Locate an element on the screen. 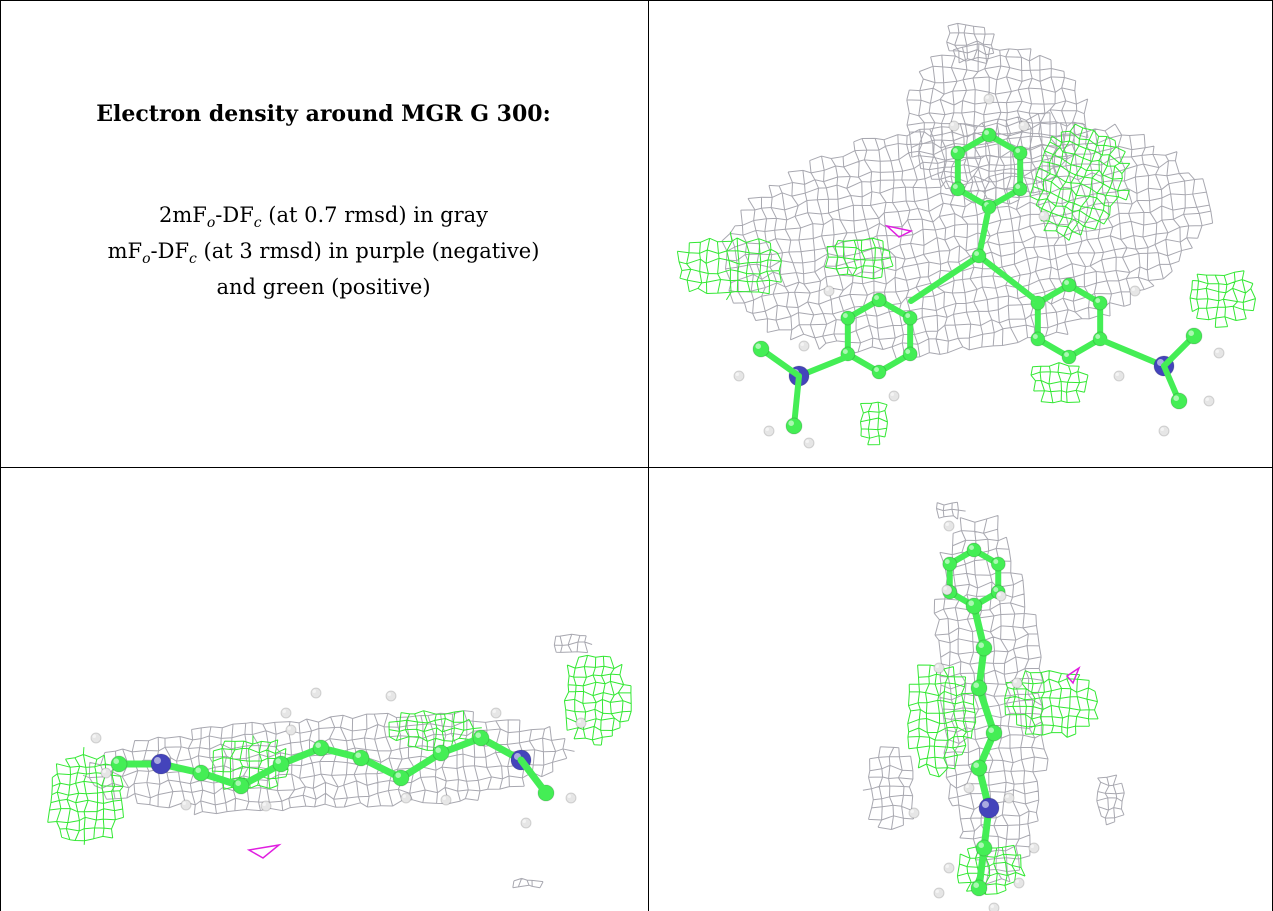  border-middle-horizontal is located at coordinates (636, 467).